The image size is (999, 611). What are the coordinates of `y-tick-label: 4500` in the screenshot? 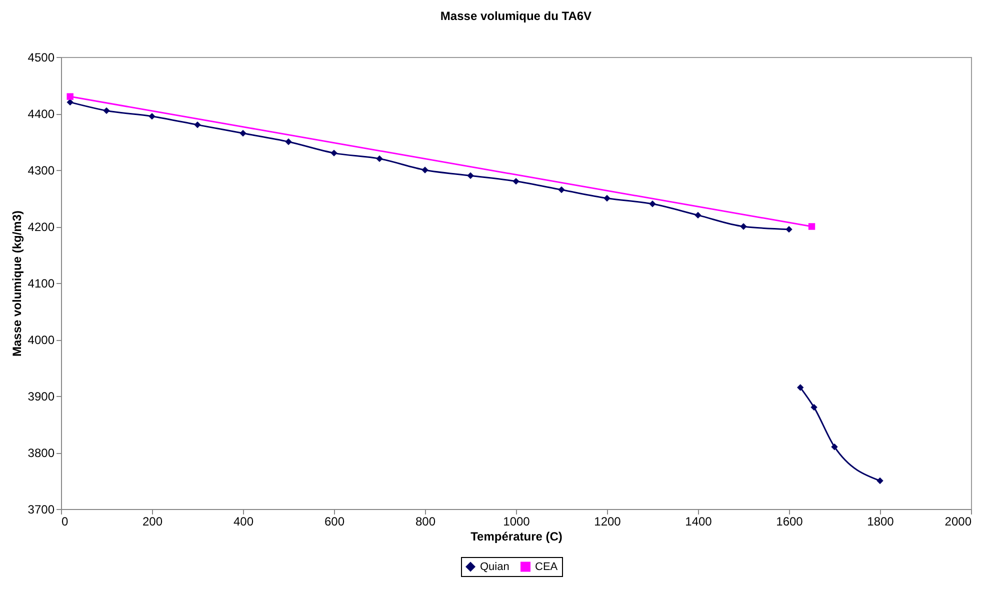 It's located at (41, 57).